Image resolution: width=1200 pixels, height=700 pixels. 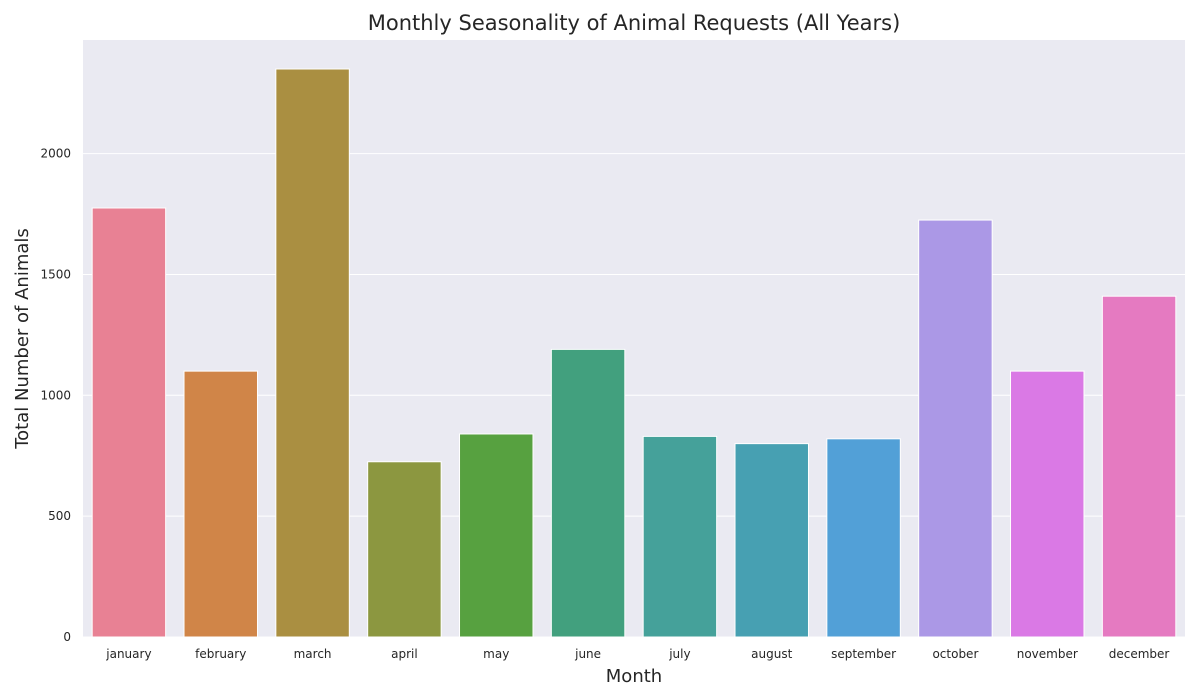 I want to click on bar-february, so click(x=220, y=504).